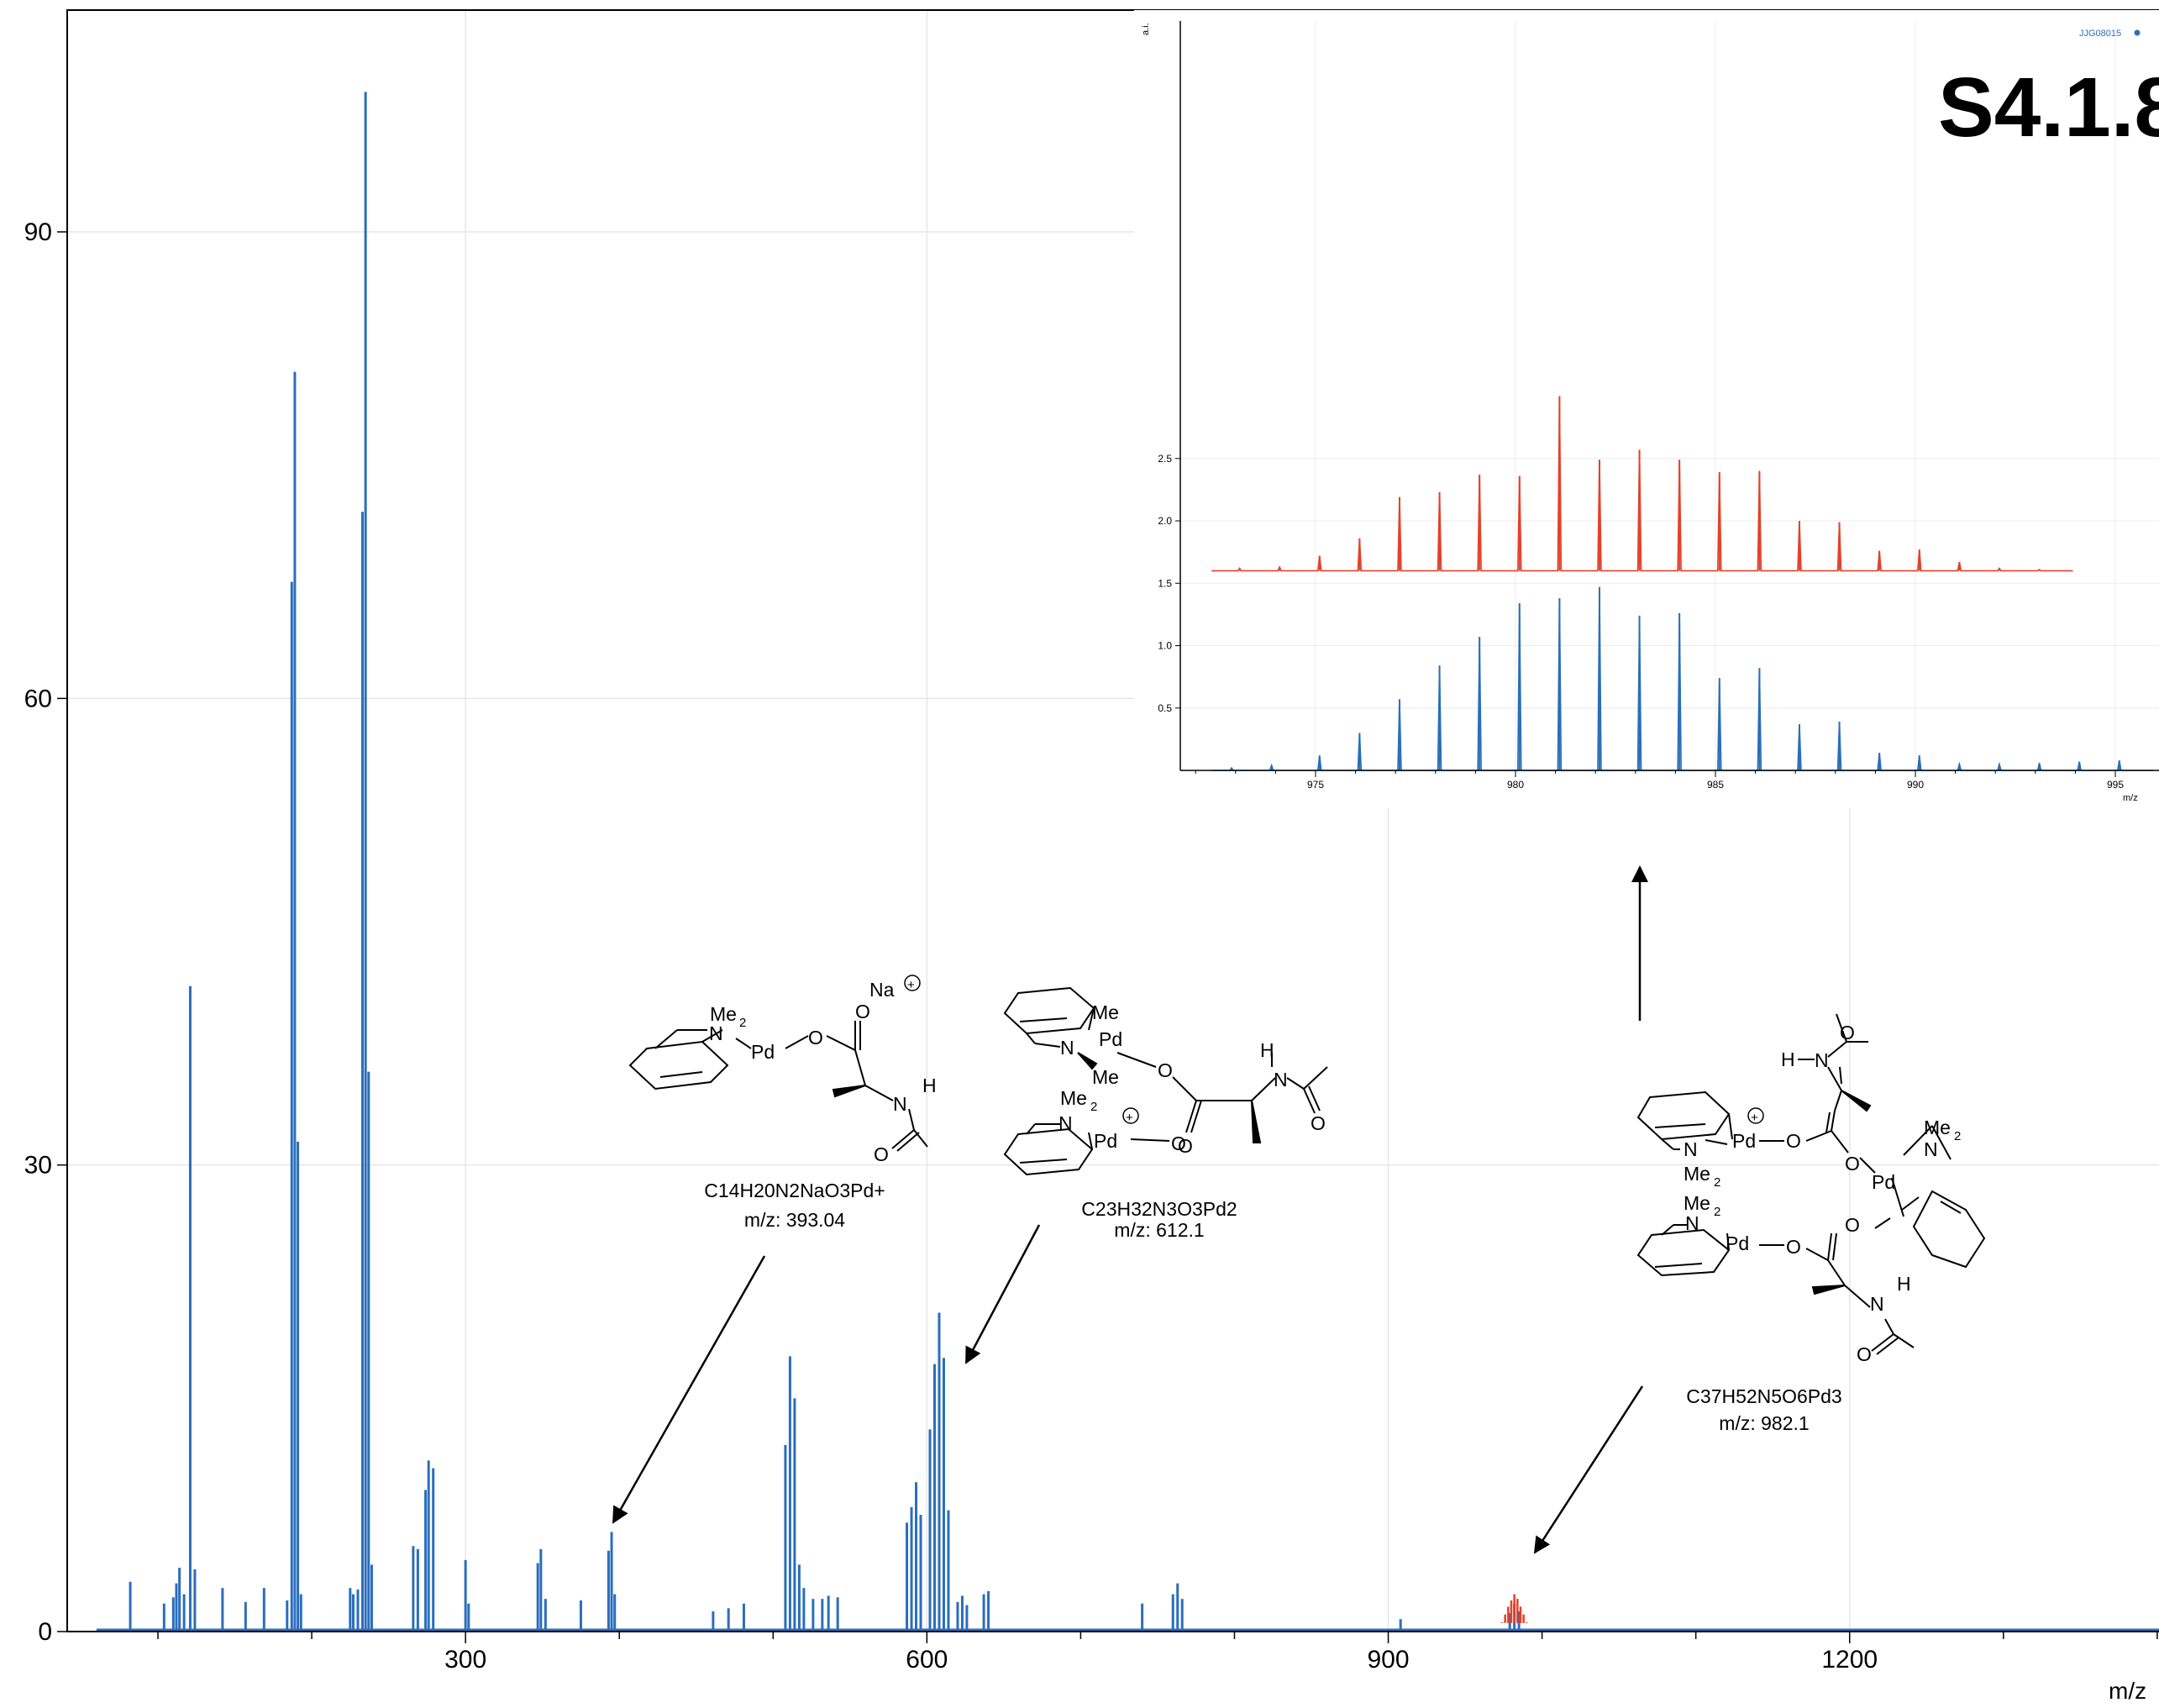 This screenshot has width=2159, height=1708. What do you see at coordinates (2115, 785) in the screenshot?
I see `inset-x-tick-label: 995` at bounding box center [2115, 785].